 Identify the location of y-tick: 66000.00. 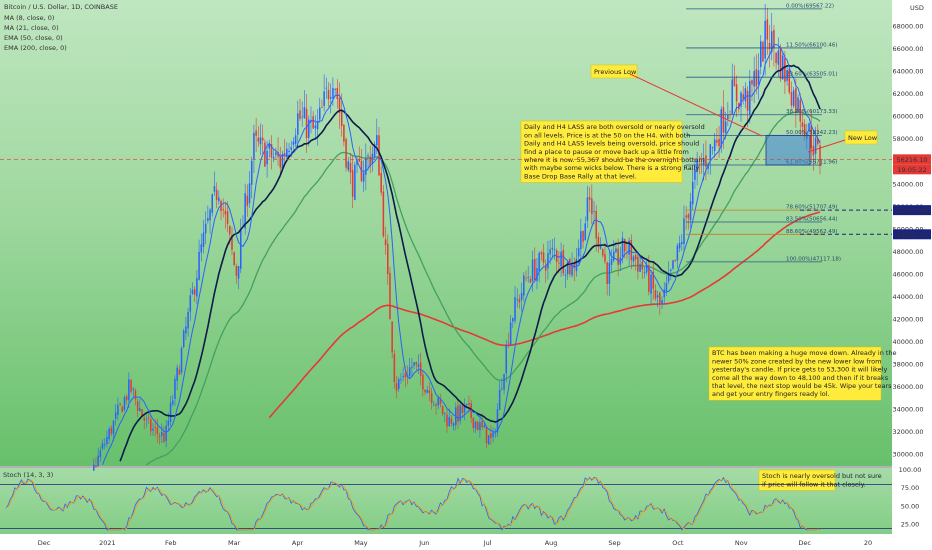
(907, 49).